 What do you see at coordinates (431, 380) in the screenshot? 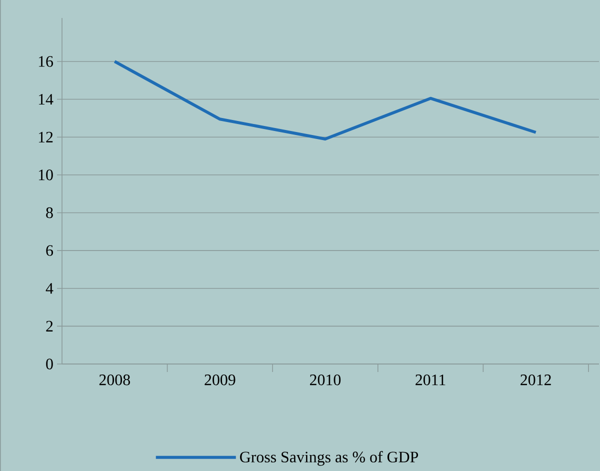
I see `x-tick-label: 2011` at bounding box center [431, 380].